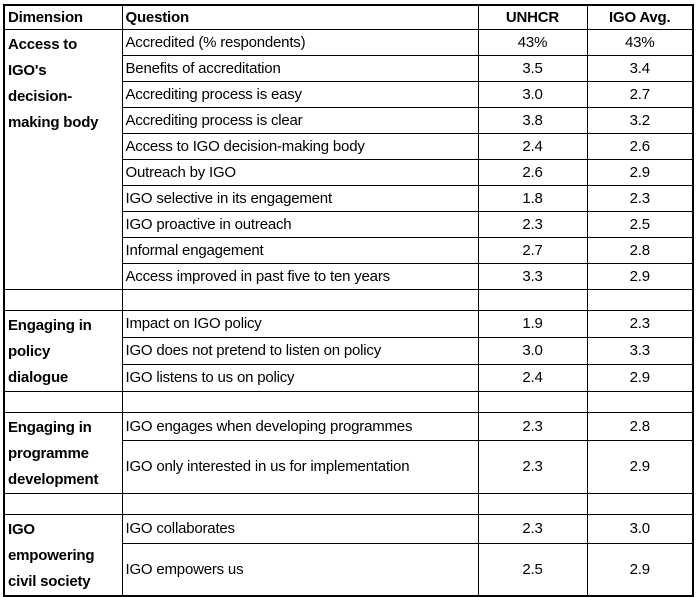 This screenshot has width=696, height=597. What do you see at coordinates (300, 120) in the screenshot?
I see `question-cell: Accrediting process is clear` at bounding box center [300, 120].